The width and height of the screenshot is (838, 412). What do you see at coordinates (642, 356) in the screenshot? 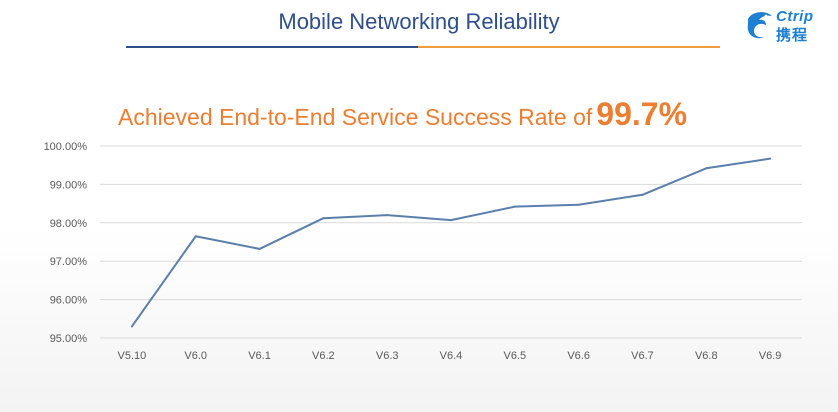
I see `x-tick-label: V6.7` at bounding box center [642, 356].